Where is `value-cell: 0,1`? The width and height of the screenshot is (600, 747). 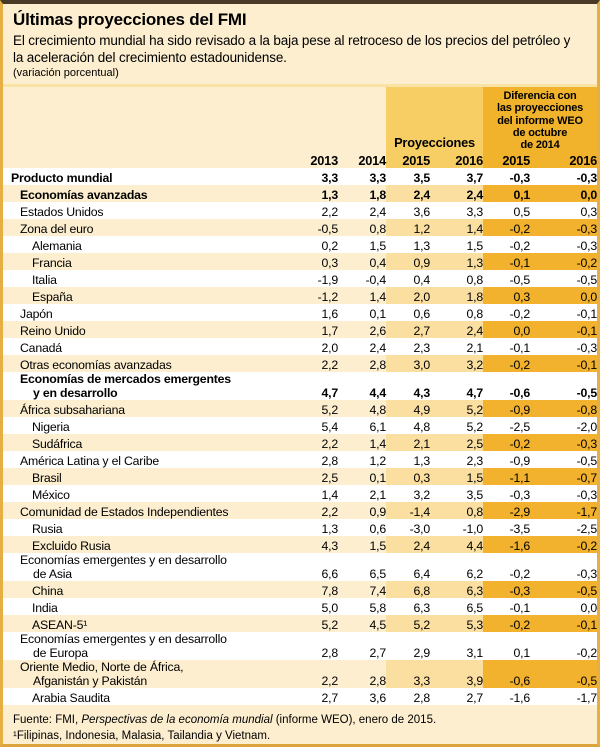
value-cell: 0,1 is located at coordinates (506, 646).